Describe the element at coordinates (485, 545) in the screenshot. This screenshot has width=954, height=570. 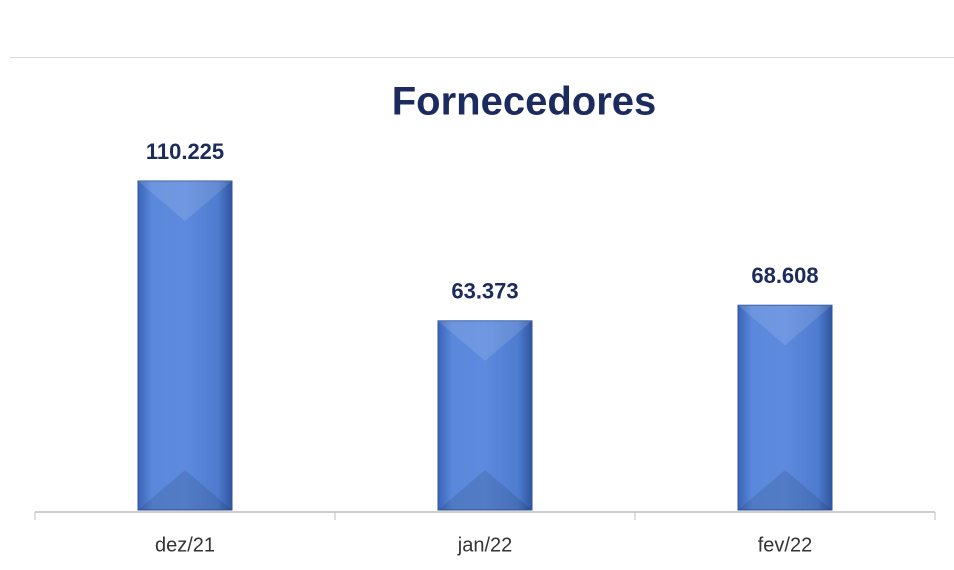
I see `x-tick-label: jan/22` at that location.